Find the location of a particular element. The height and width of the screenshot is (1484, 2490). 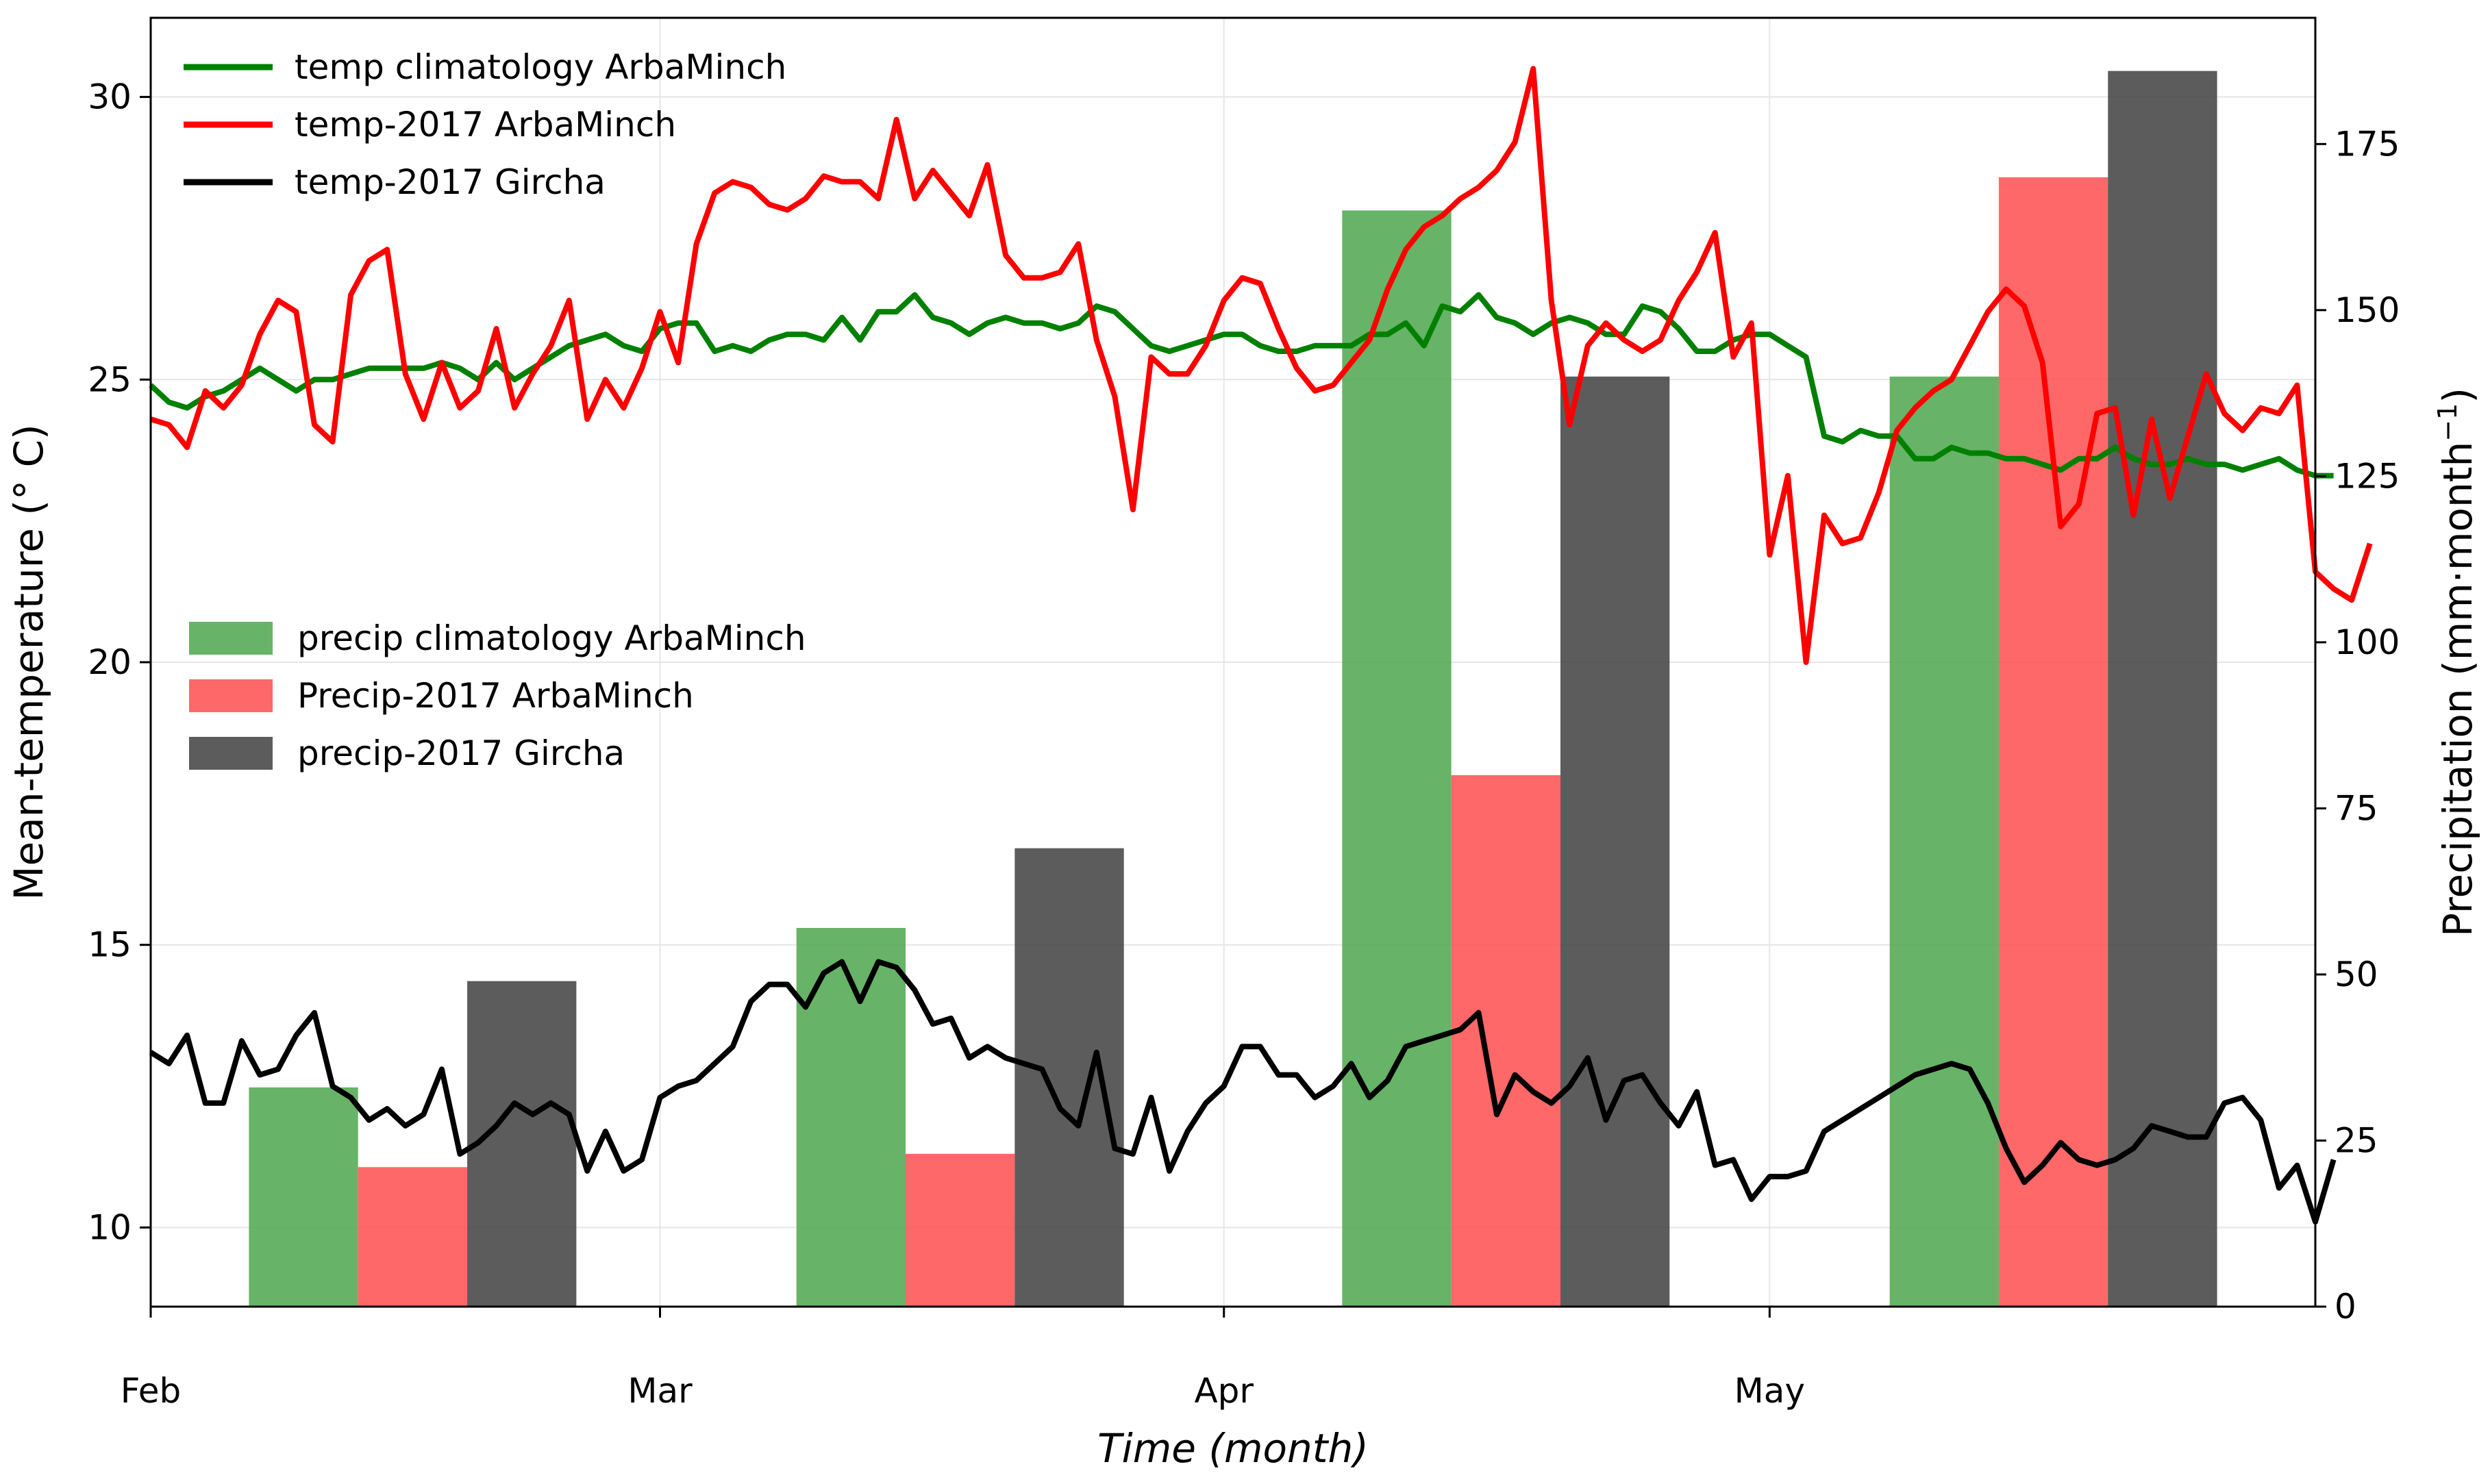

y-right-tick-label: 0 is located at coordinates (2345, 1306).